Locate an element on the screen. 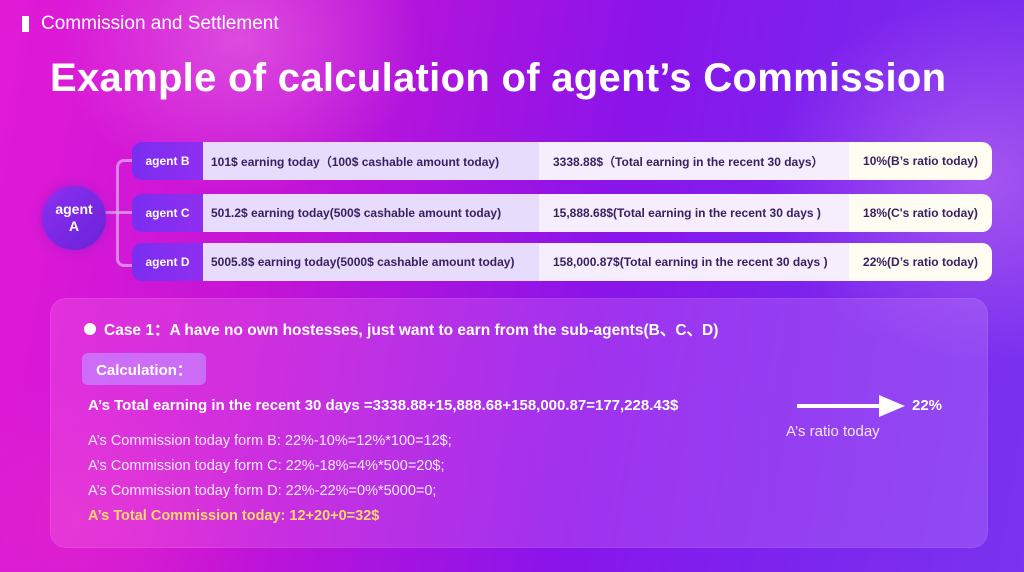  total-commission-line: A’s Total Commission today: 12+20+0=32$ is located at coordinates (234, 516).